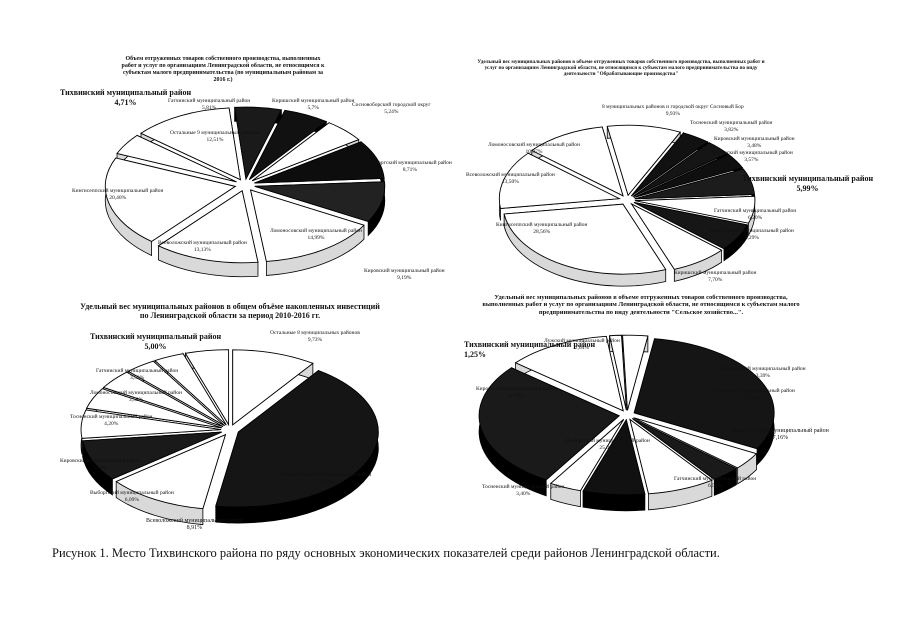  Describe the element at coordinates (391, 111) in the screenshot. I see `c1-value-sosnovy-bor: 5,24%` at that location.